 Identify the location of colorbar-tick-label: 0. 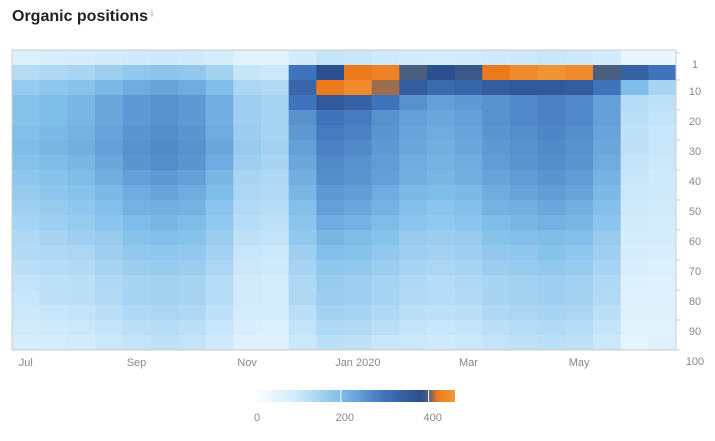
(257, 418).